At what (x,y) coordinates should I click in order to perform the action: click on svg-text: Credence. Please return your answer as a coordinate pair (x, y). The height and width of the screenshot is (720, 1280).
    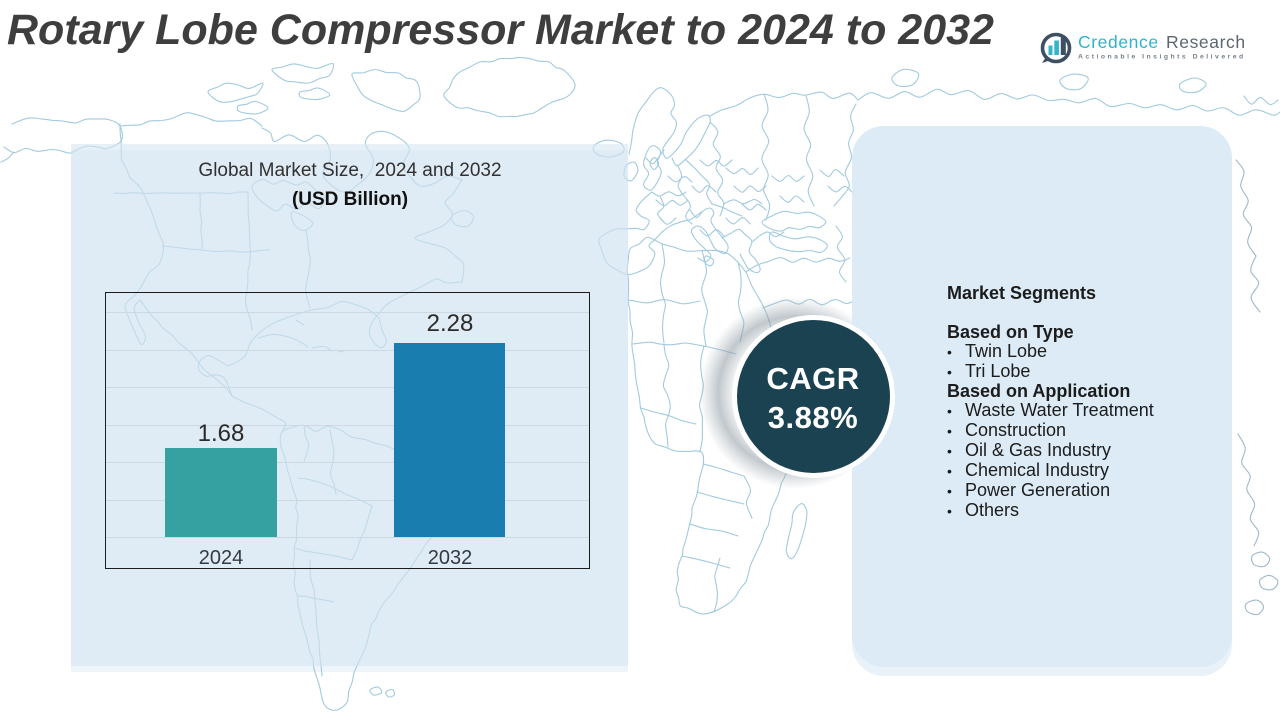
    Looking at the image, I should click on (1118, 42).